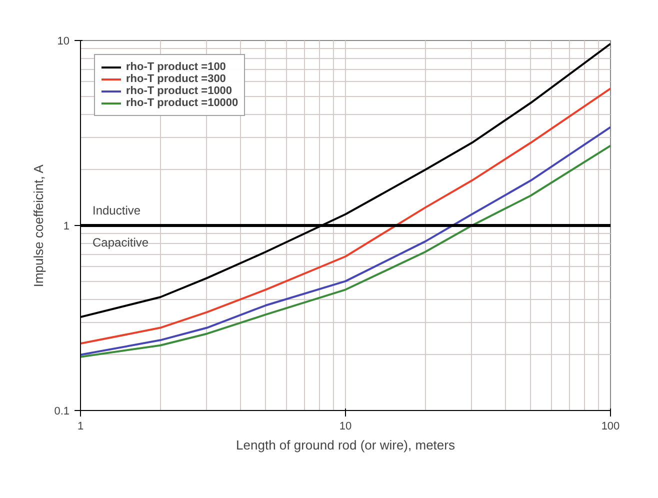 This screenshot has height=498, width=658. I want to click on annotation: Inductive, so click(116, 211).